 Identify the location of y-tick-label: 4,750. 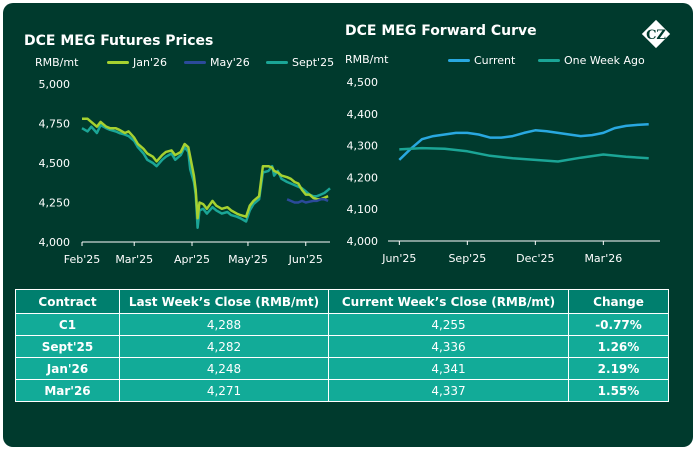
(55, 124).